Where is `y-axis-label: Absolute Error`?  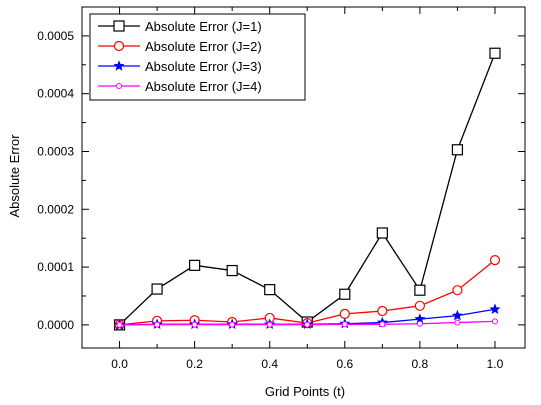
y-axis-label: Absolute Error is located at coordinates (14, 176).